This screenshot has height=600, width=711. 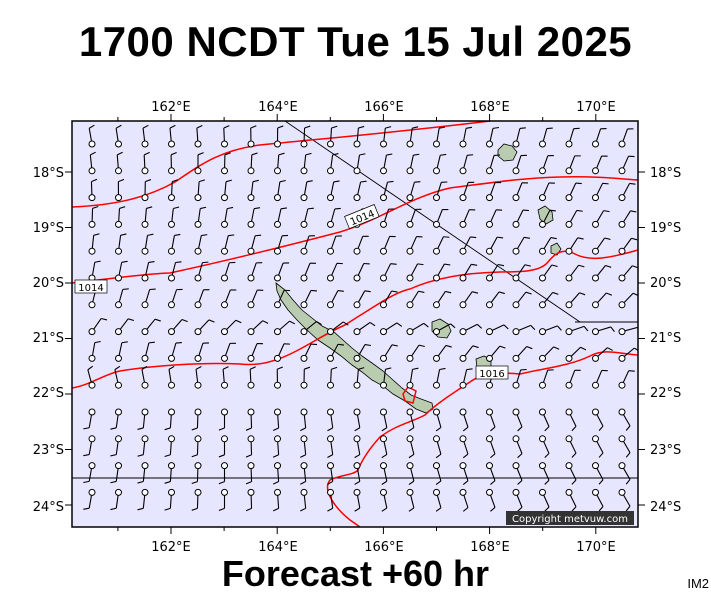 I want to click on lon-label: 164°E, so click(x=278, y=547).